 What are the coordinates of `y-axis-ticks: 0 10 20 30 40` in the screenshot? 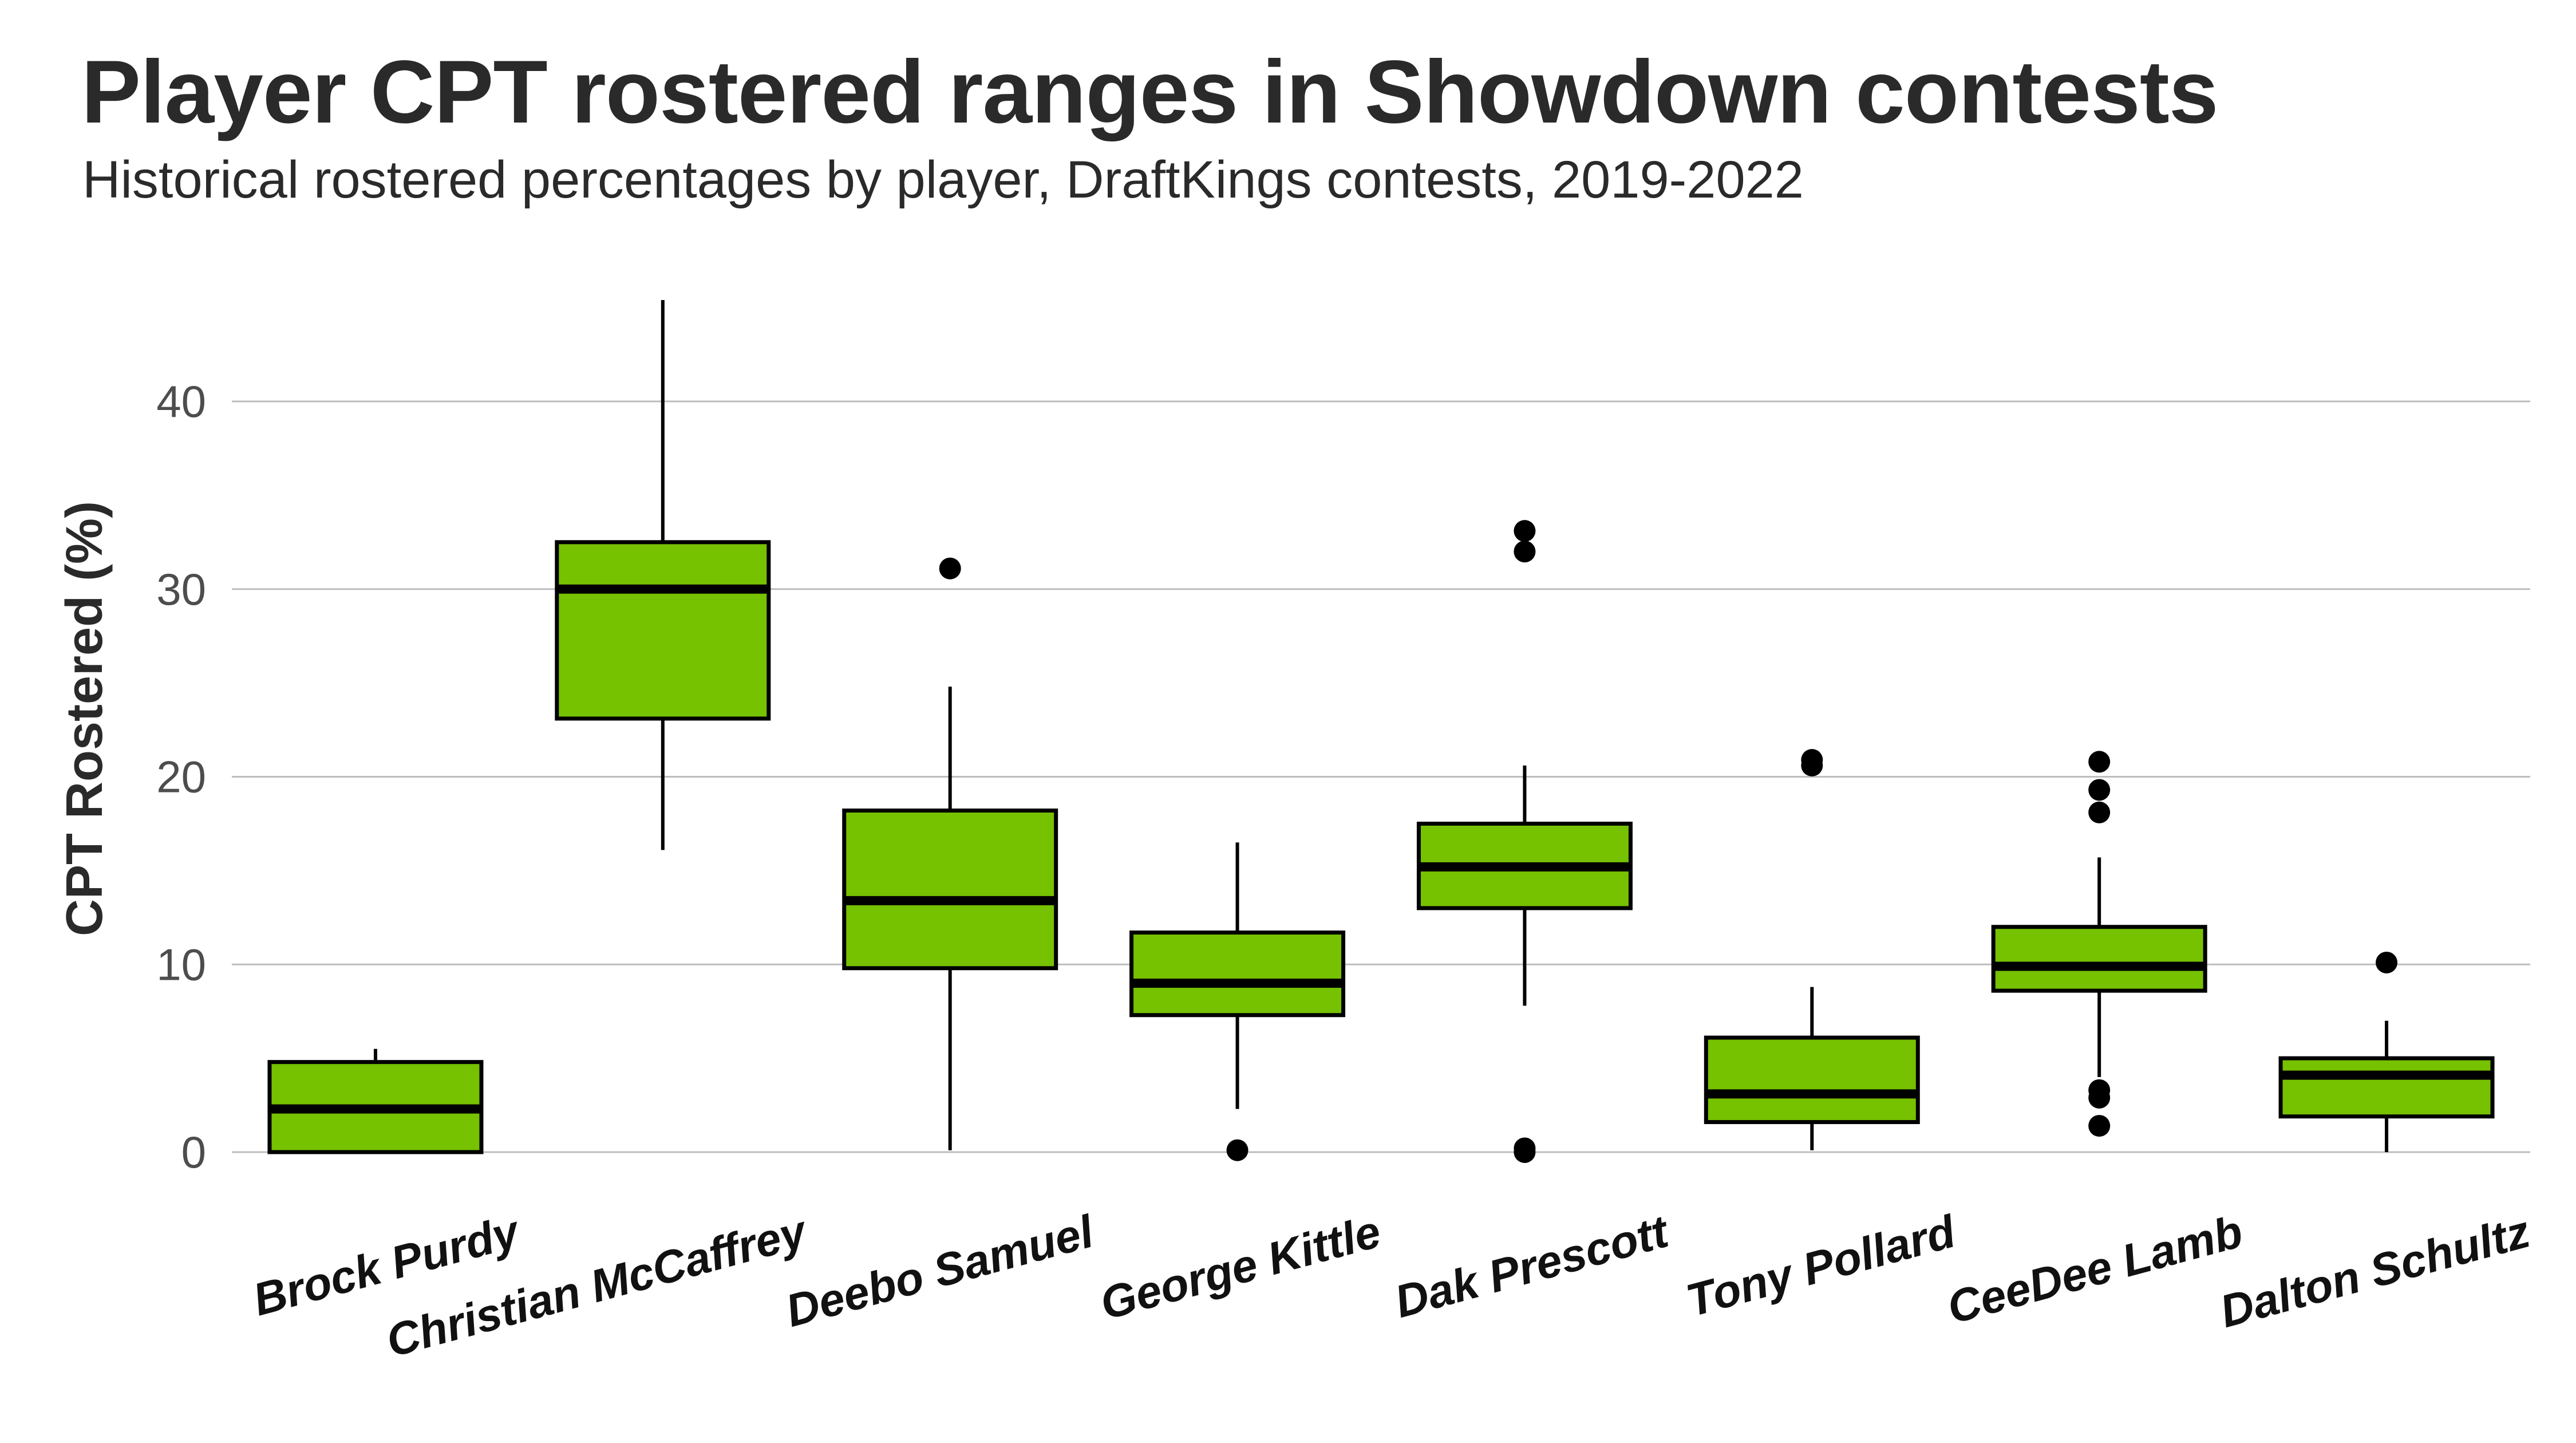 It's located at (181, 776).